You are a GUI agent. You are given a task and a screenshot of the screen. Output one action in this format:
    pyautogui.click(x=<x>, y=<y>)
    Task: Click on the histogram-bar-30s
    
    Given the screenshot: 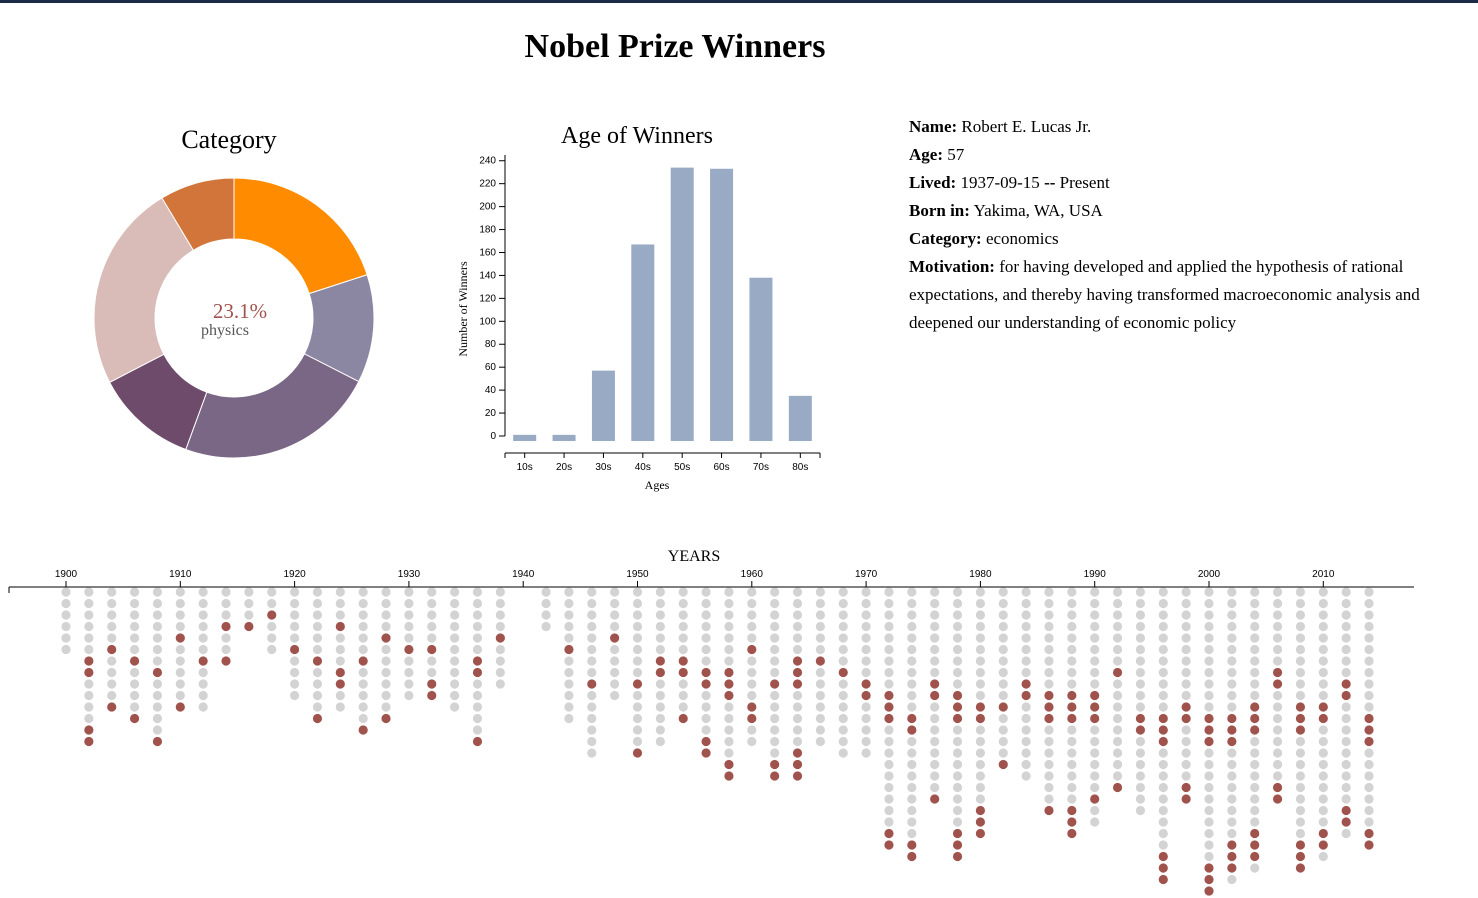 What is the action you would take?
    pyautogui.click(x=603, y=405)
    